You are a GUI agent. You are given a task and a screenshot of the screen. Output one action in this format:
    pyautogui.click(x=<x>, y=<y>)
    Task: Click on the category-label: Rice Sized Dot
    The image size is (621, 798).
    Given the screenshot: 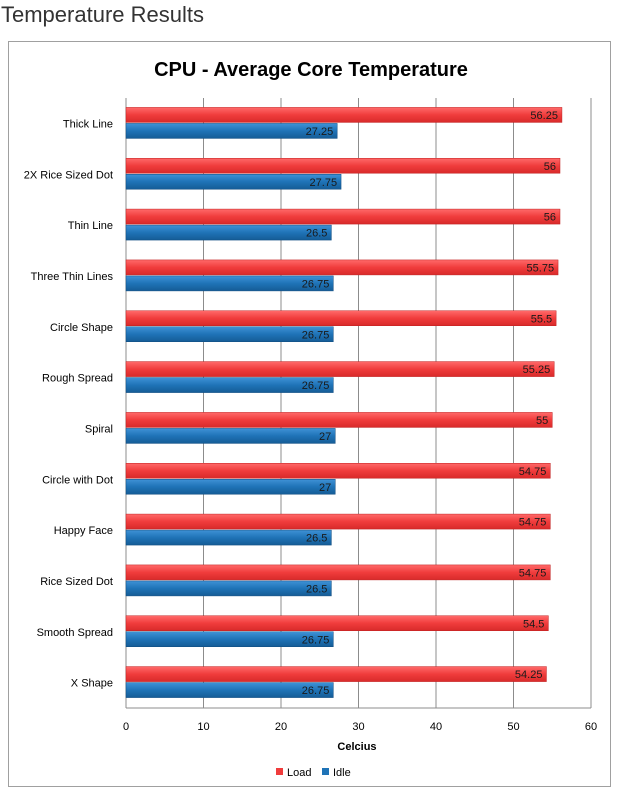 What is the action you would take?
    pyautogui.click(x=76, y=582)
    